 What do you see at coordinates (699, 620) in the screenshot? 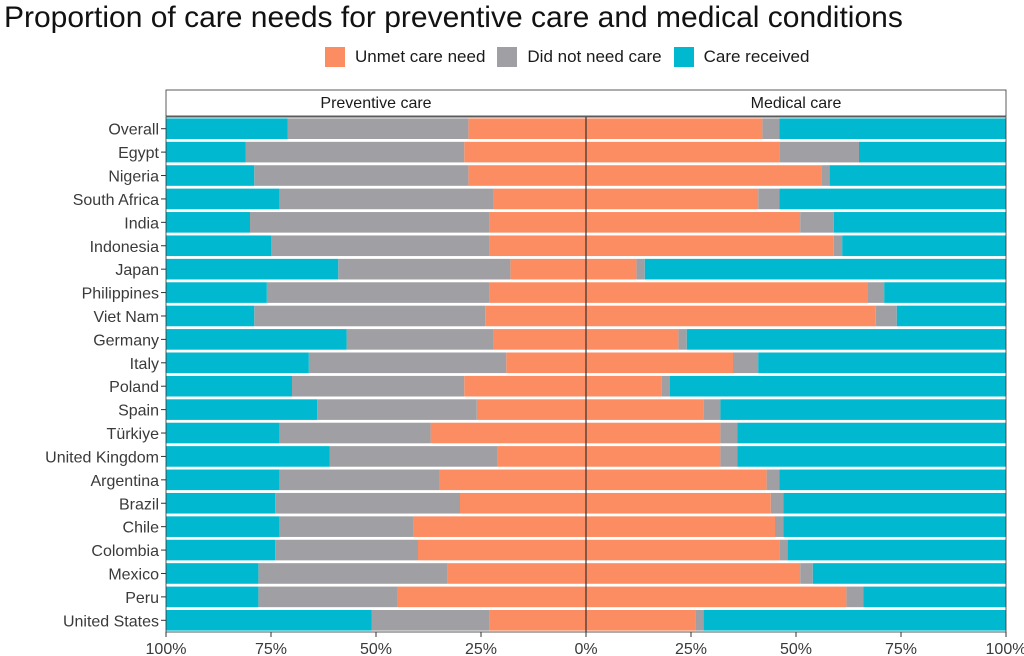
I see `bar-medical-no-need-united-states` at bounding box center [699, 620].